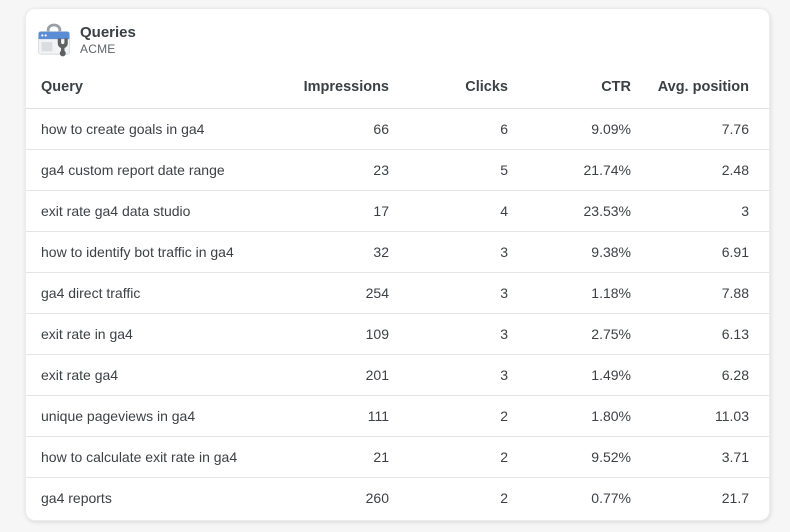 The height and width of the screenshot is (532, 790). Describe the element at coordinates (700, 210) in the screenshot. I see `cell-avg-position: 3` at that location.